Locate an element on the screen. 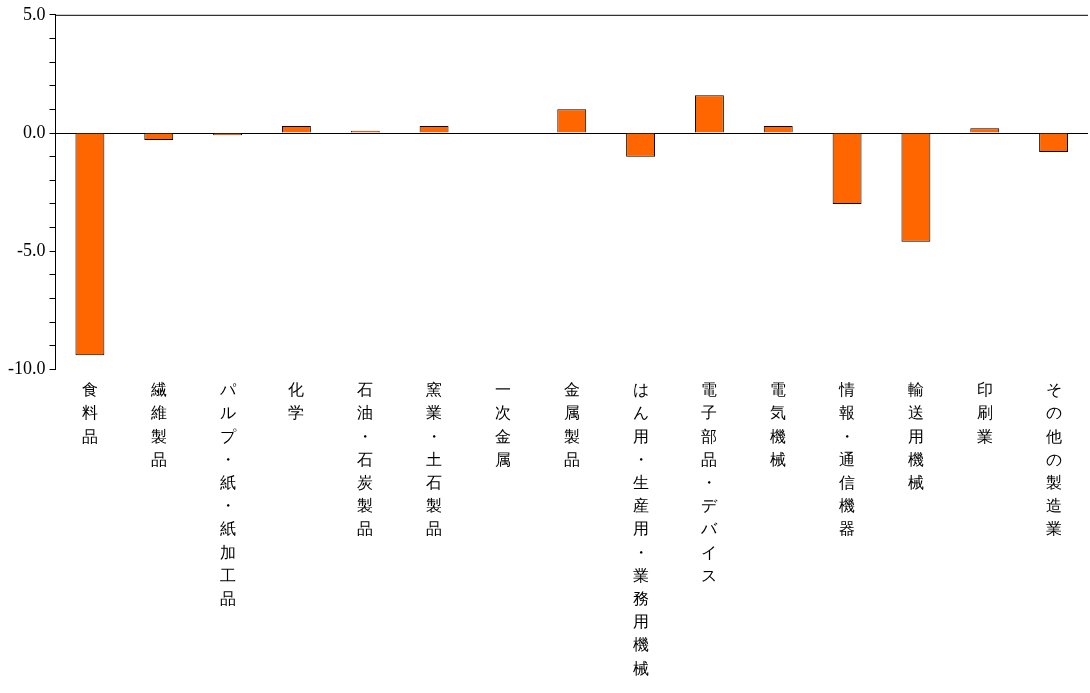 Image resolution: width=1090 pixels, height=693 pixels. category-label: パルプ・紙・紙加工品 is located at coordinates (227, 494).